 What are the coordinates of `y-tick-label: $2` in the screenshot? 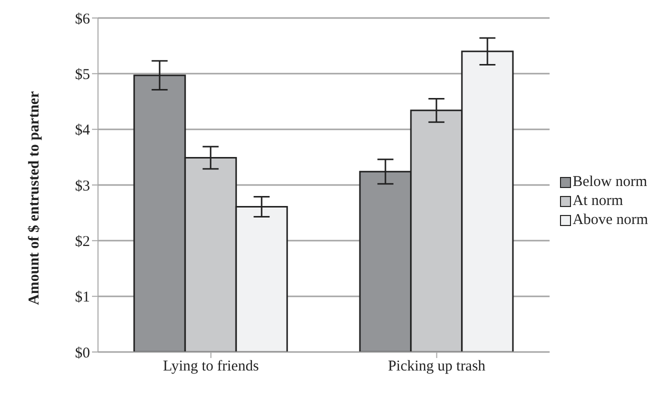 It's located at (82, 242).